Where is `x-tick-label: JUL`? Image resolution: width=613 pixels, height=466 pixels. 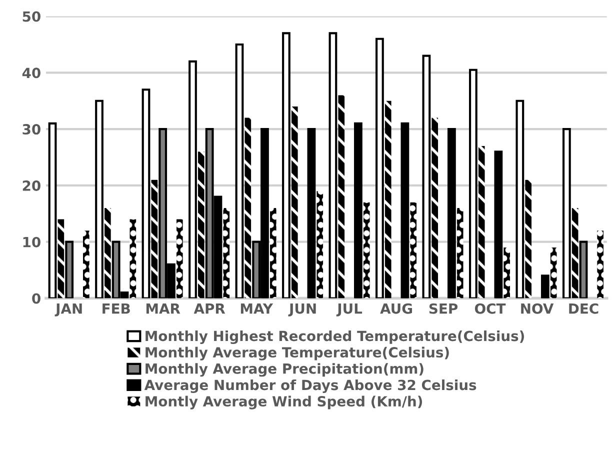
x-tick-label: JUL is located at coordinates (349, 310).